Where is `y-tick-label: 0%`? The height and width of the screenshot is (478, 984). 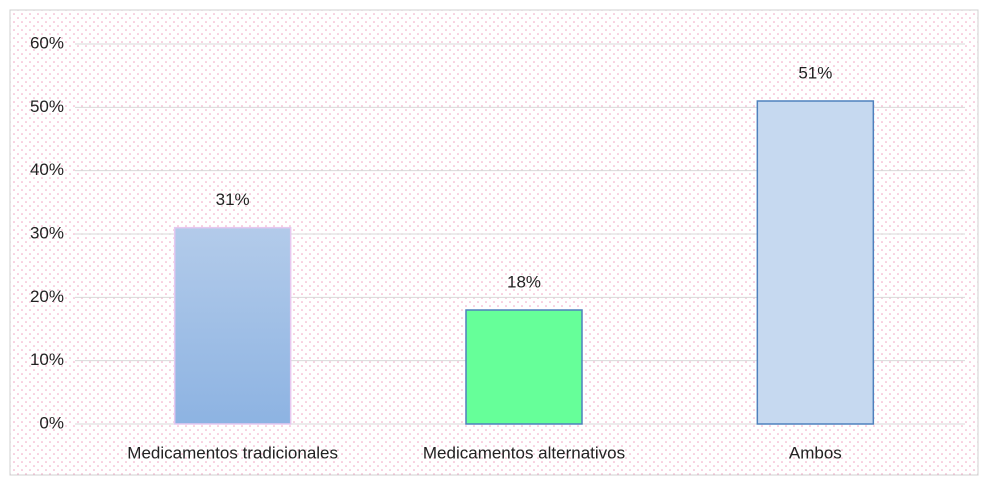
y-tick-label: 0% is located at coordinates (51, 422).